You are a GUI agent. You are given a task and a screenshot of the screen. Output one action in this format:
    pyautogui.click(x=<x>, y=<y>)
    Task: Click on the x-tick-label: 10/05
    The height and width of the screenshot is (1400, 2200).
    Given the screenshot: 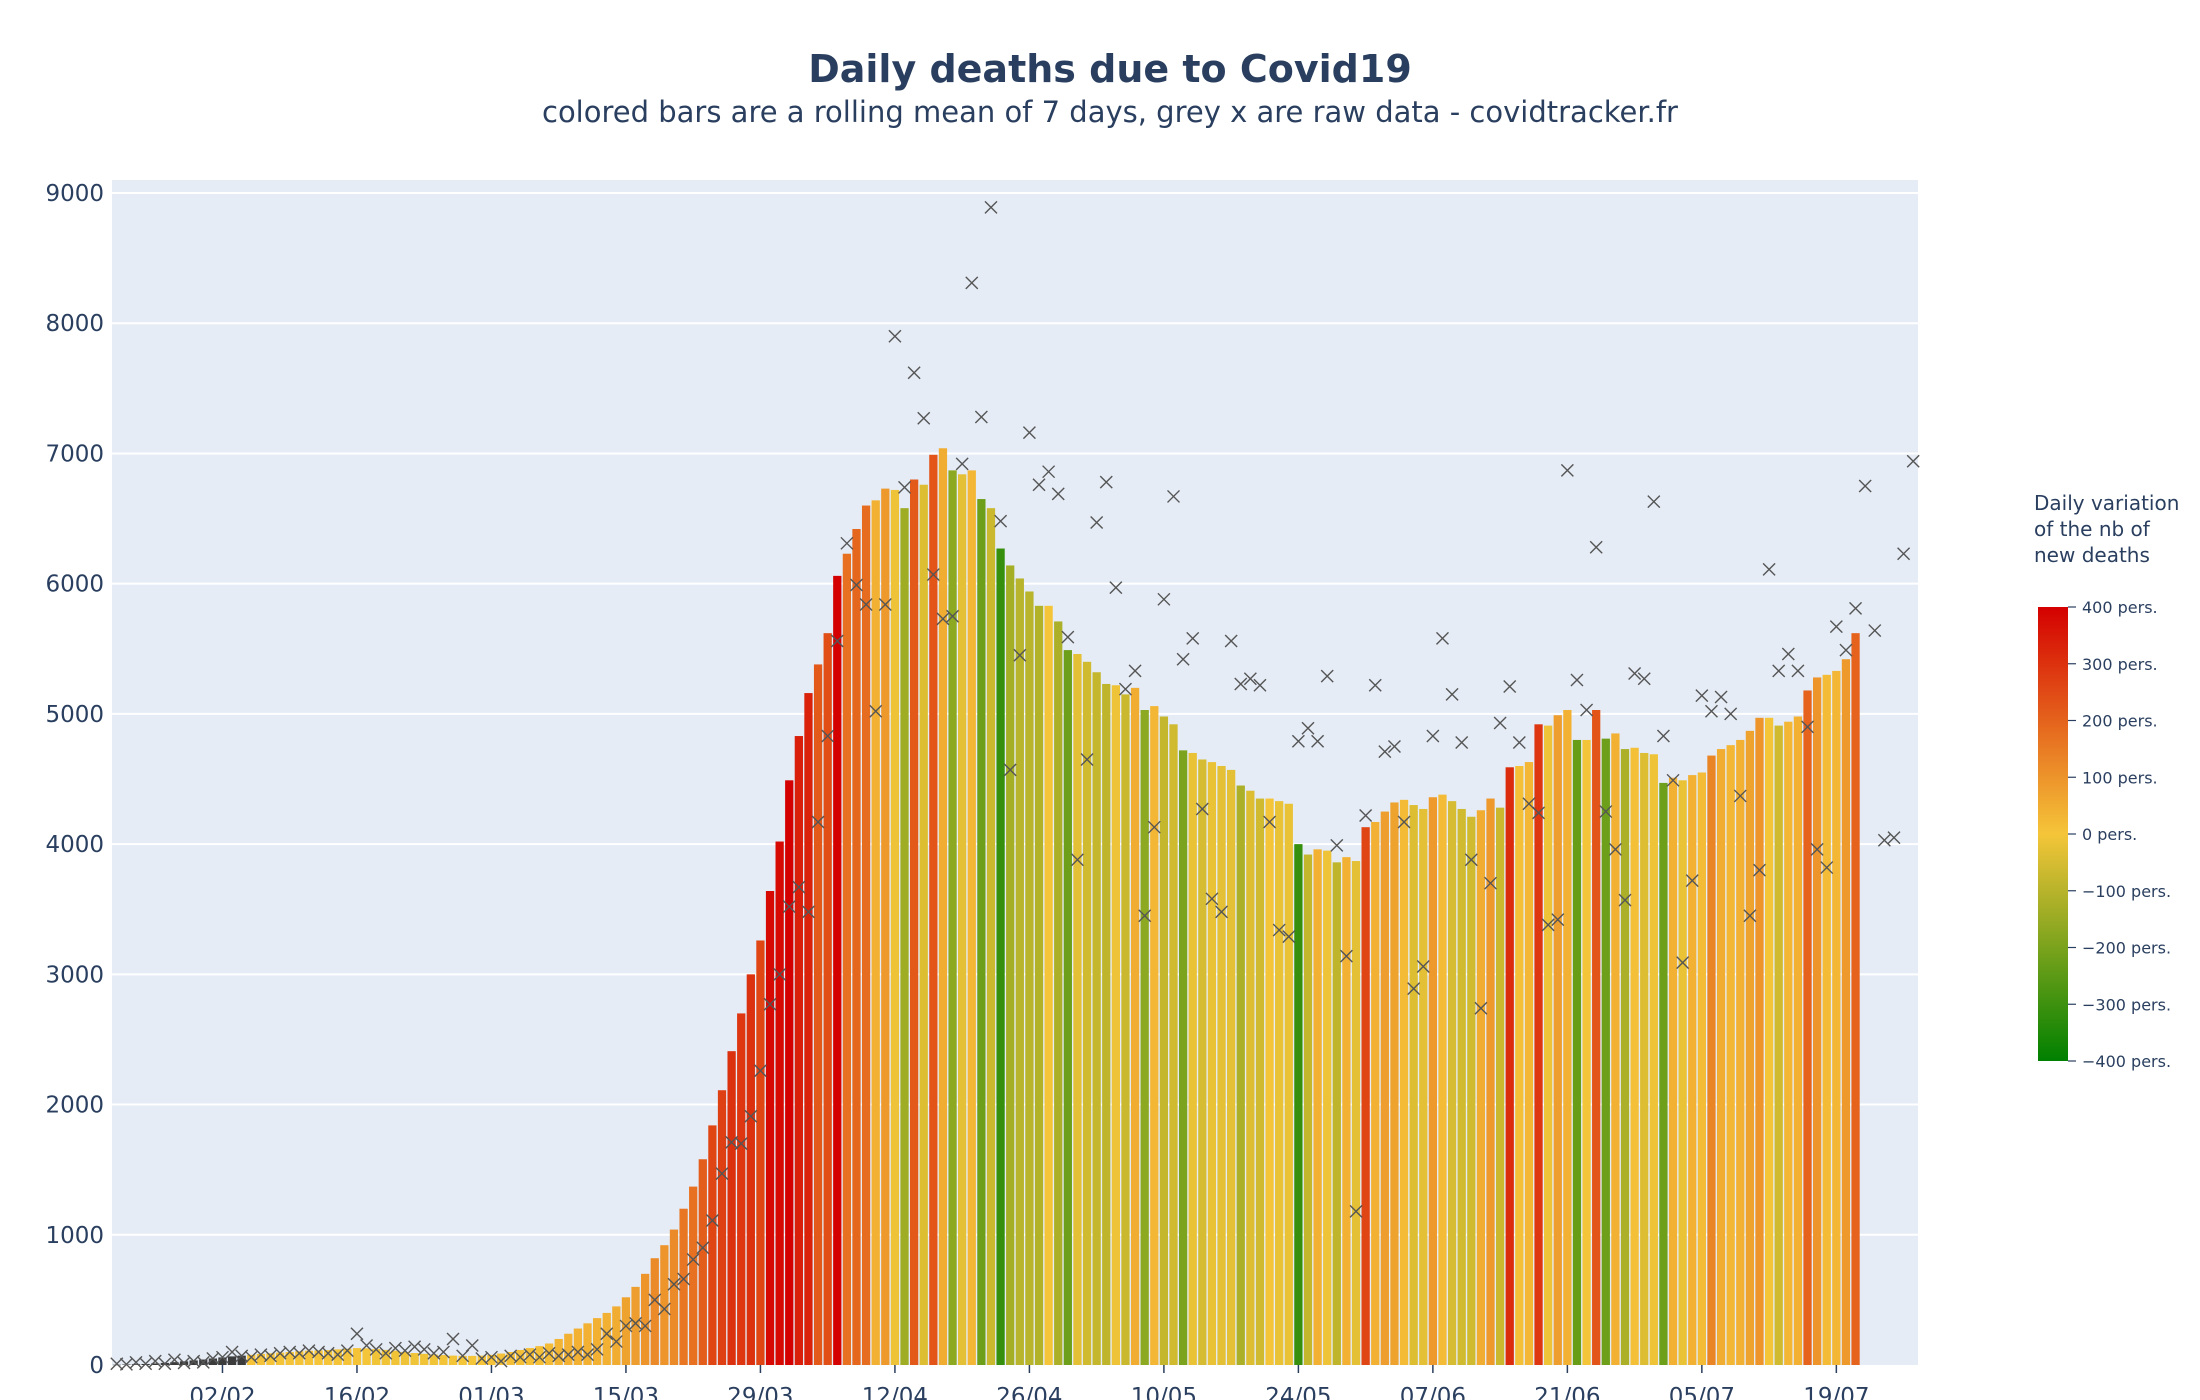 What is the action you would take?
    pyautogui.click(x=1164, y=1392)
    